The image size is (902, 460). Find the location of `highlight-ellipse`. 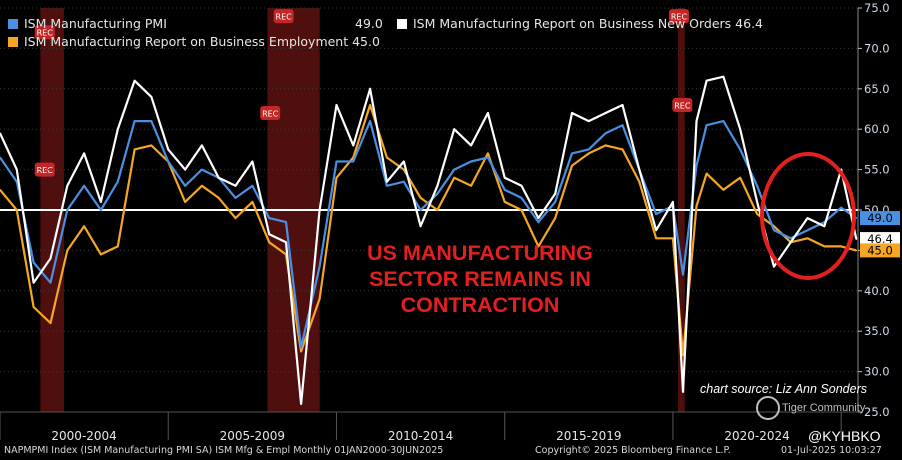

highlight-ellipse is located at coordinates (808, 216).